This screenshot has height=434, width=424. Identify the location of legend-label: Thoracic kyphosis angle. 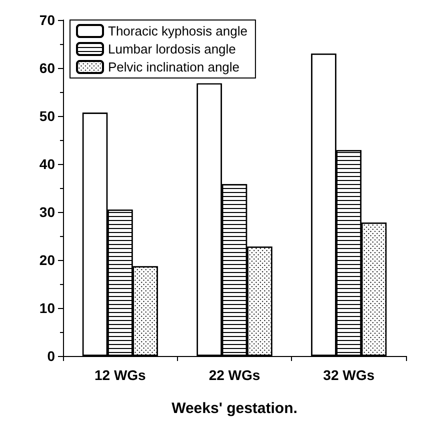
(178, 31).